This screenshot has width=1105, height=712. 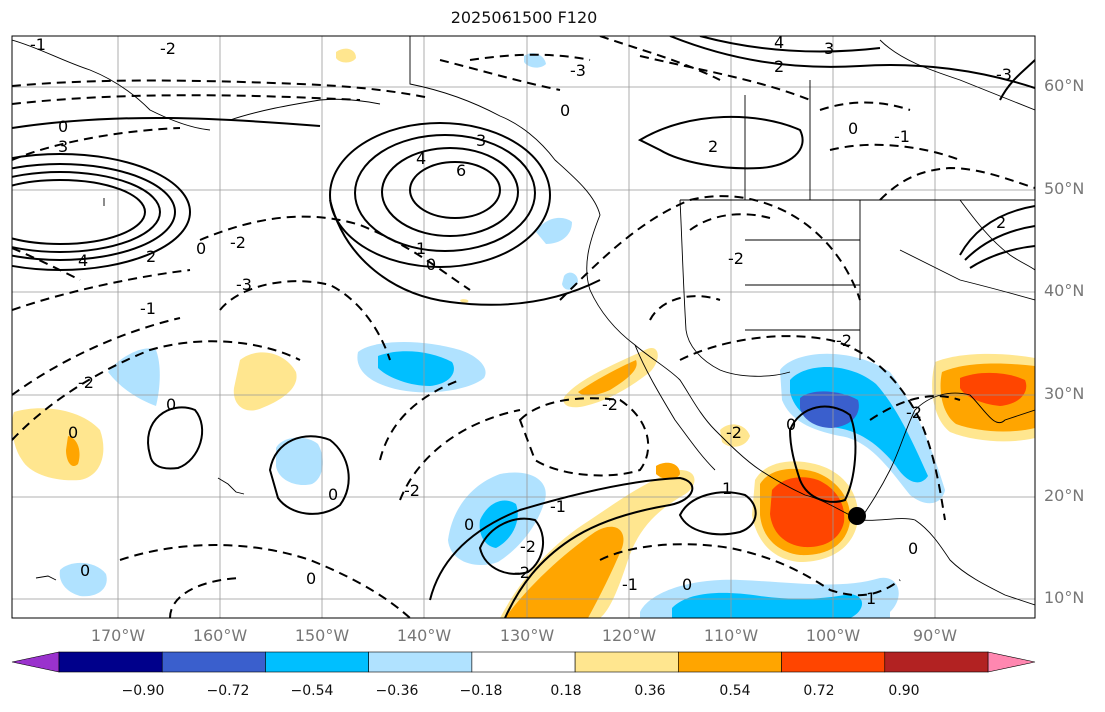 I want to click on warm-shade-hawaii-west-core, so click(x=73, y=451).